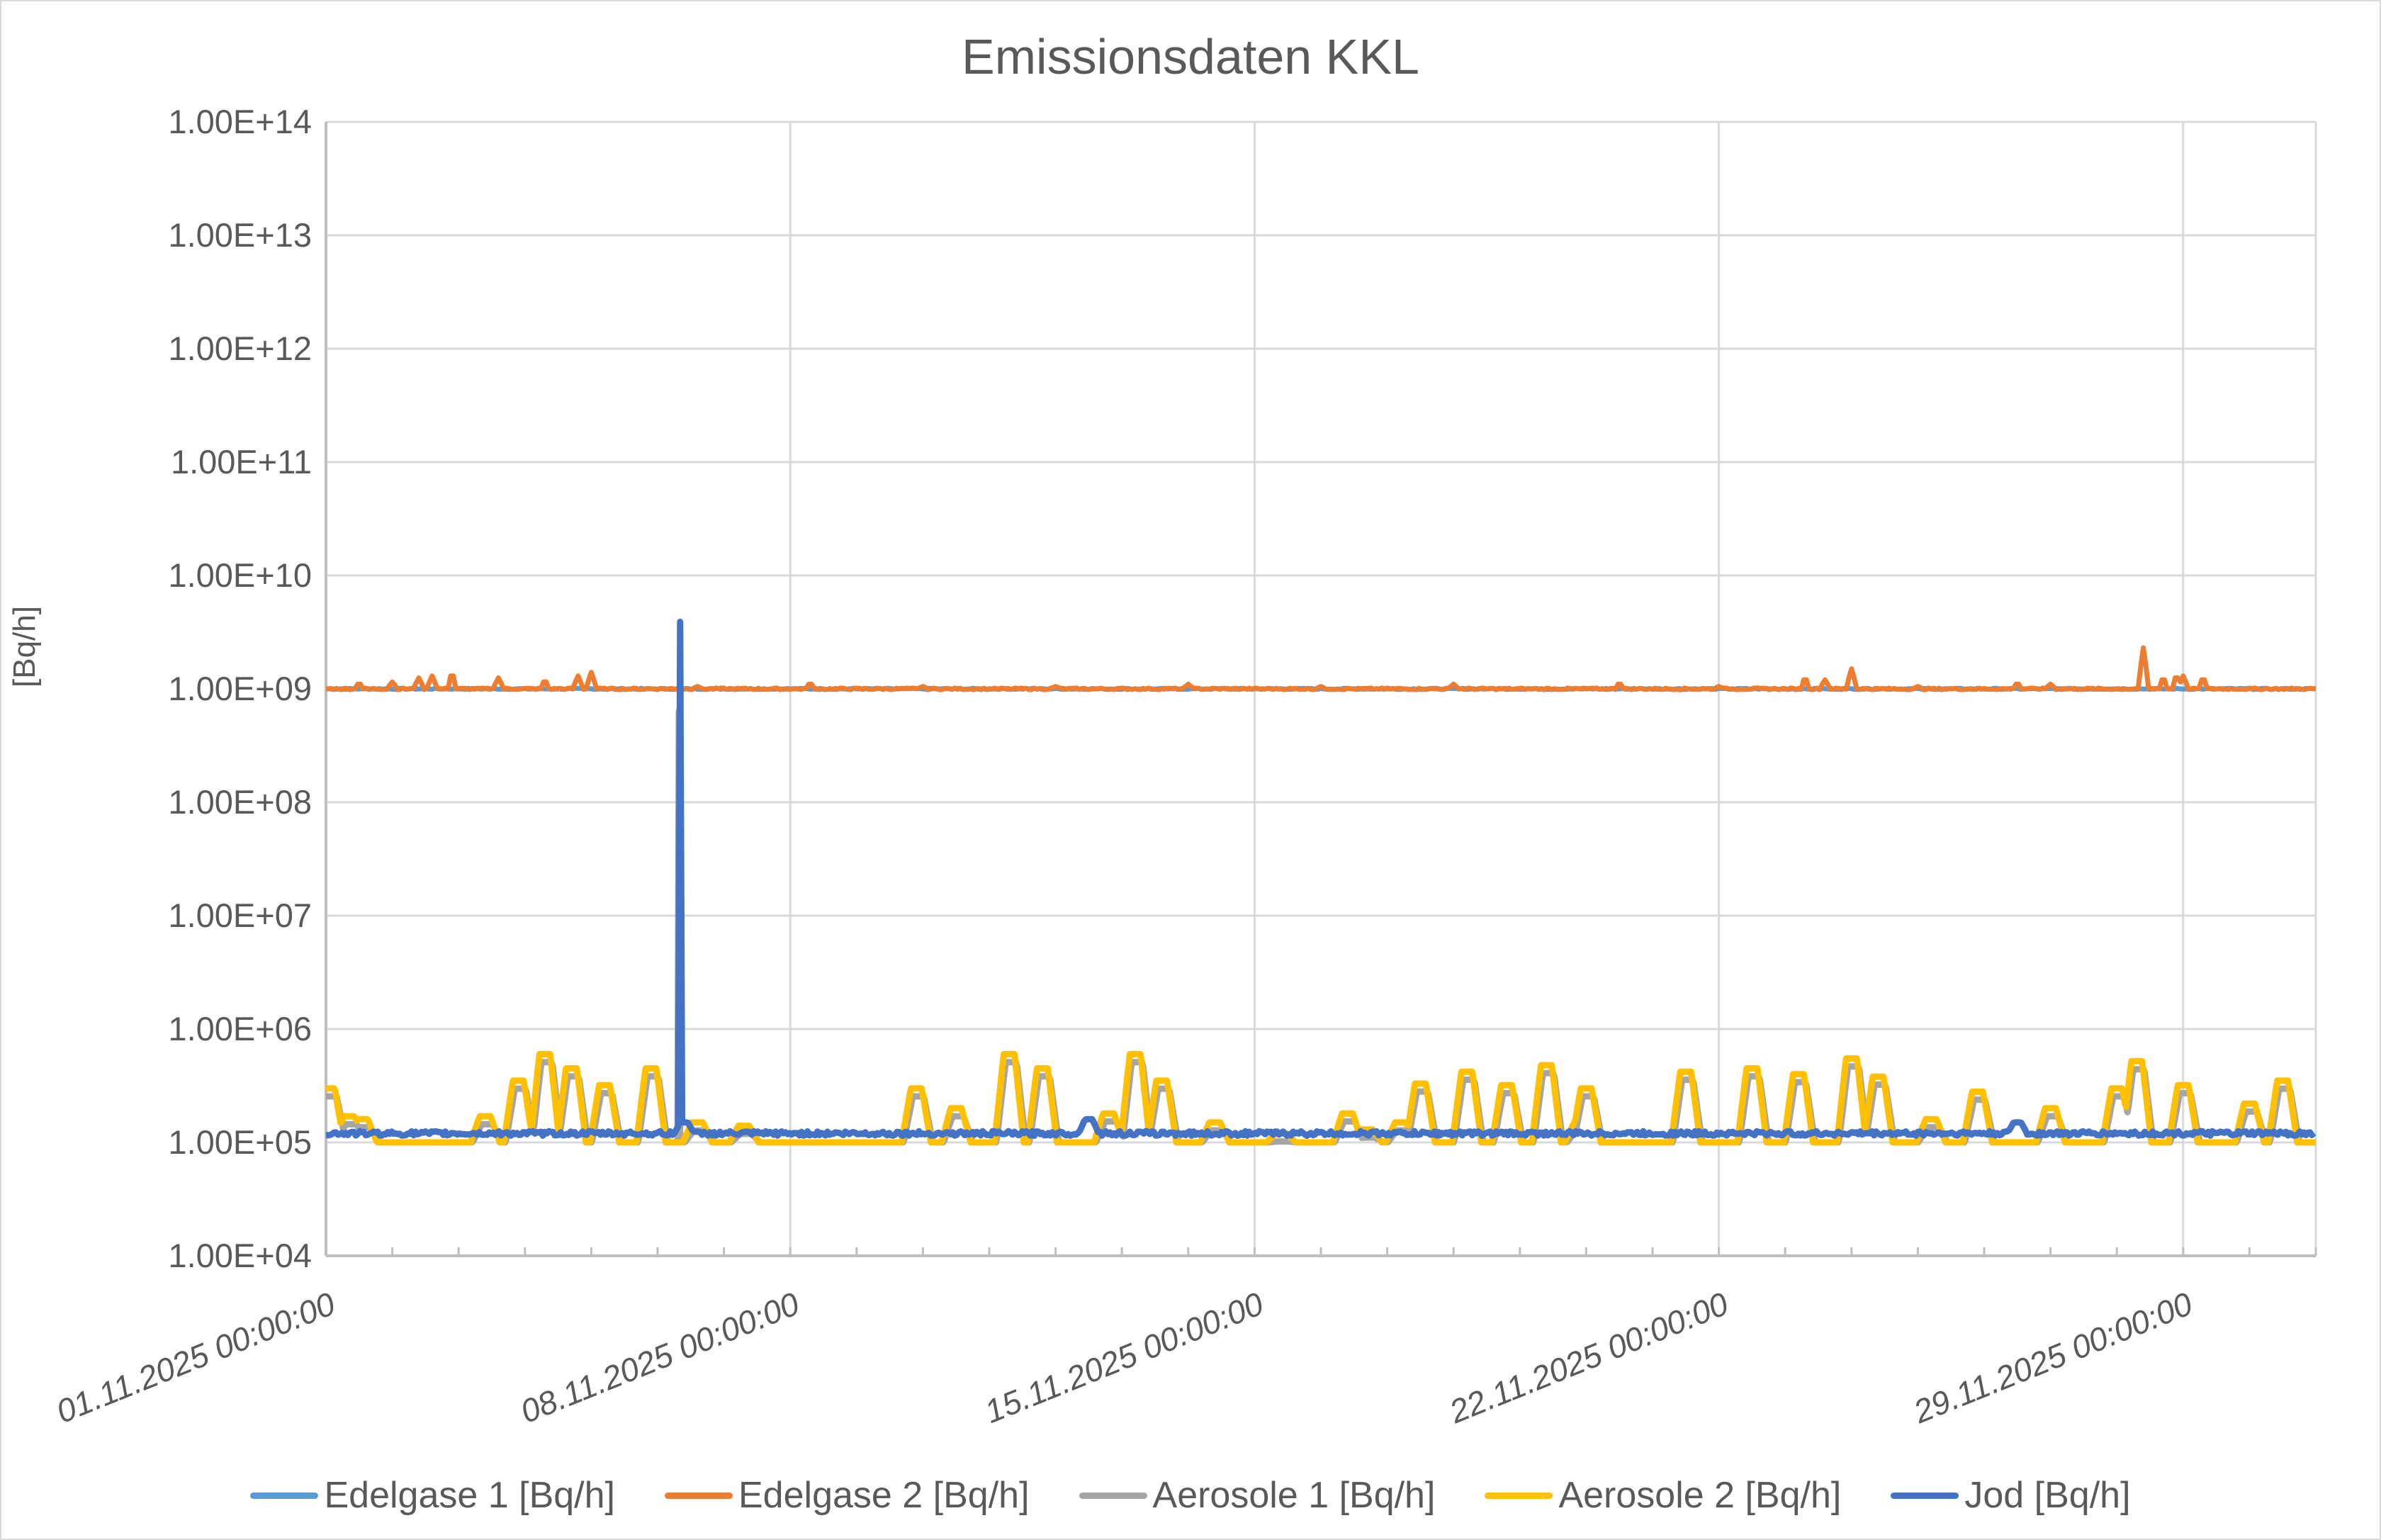 The image size is (2381, 1540). I want to click on legend-item: Edelgase 2 [Bq/h], so click(847, 1495).